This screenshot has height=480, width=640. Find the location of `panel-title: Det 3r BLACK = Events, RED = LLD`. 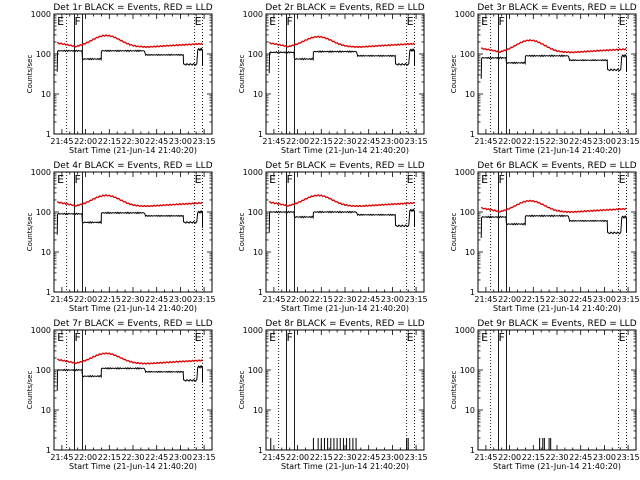

panel-title: Det 3r BLACK = Events, RED = LLD is located at coordinates (556, 8).